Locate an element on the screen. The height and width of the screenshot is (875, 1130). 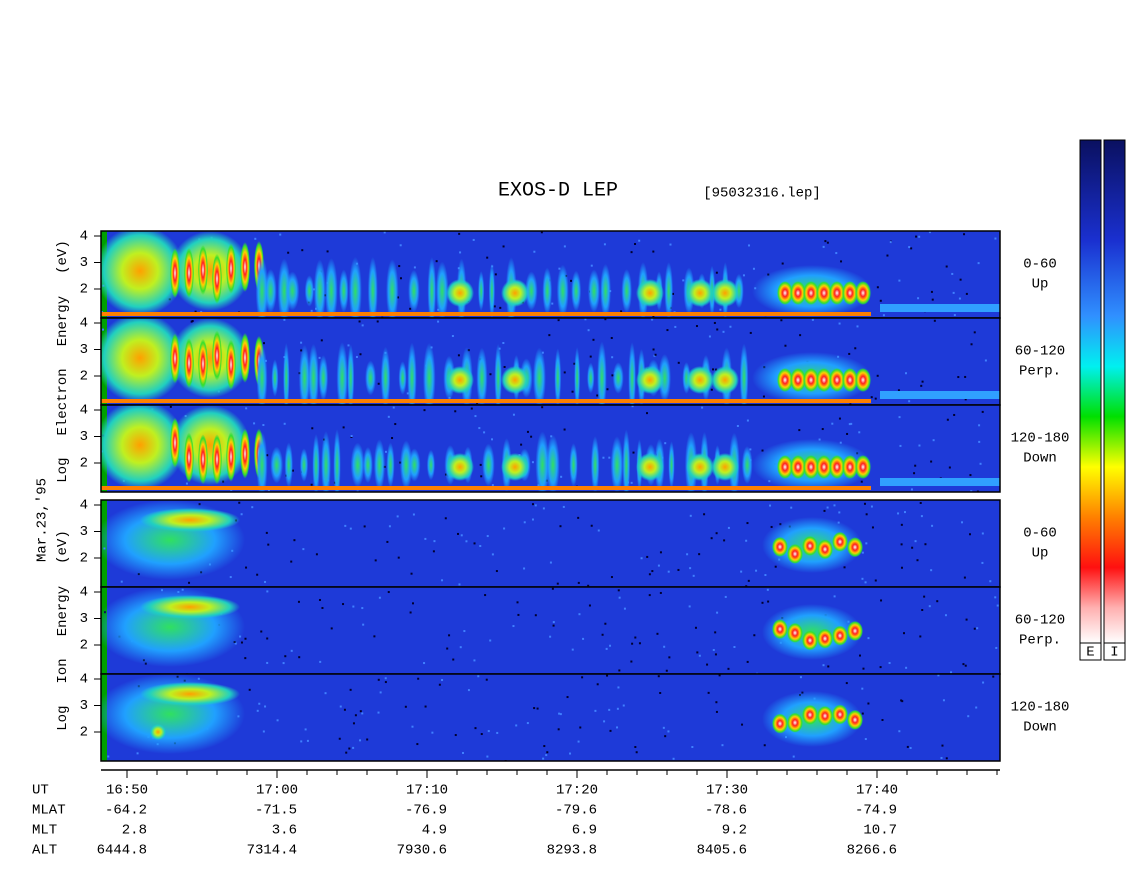
panel-label: Down is located at coordinates (1040, 728).